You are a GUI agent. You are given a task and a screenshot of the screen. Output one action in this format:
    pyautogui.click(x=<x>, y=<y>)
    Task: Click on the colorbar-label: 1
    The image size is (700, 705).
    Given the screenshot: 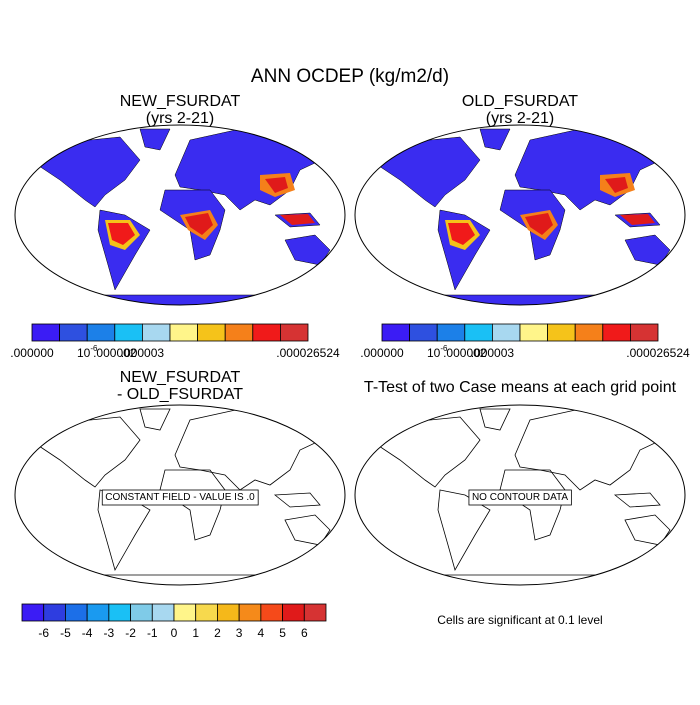 What is the action you would take?
    pyautogui.click(x=195, y=633)
    